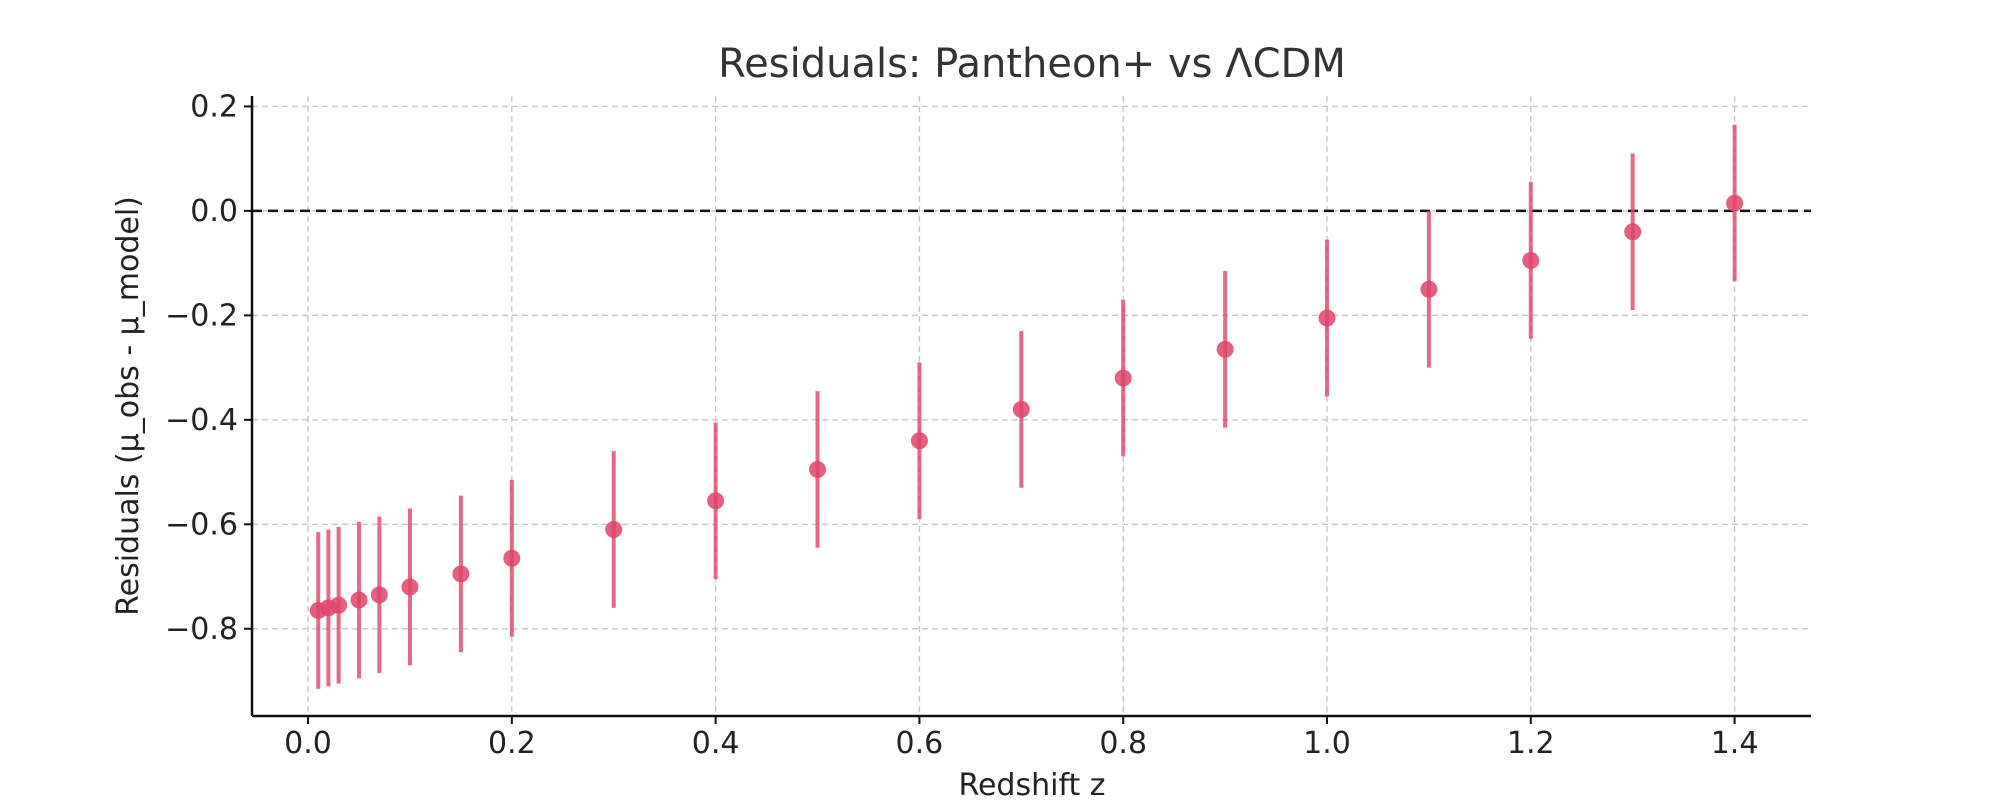 The height and width of the screenshot is (800, 2000). What do you see at coordinates (1123, 743) in the screenshot?
I see `x-tick-label: 0.8` at bounding box center [1123, 743].